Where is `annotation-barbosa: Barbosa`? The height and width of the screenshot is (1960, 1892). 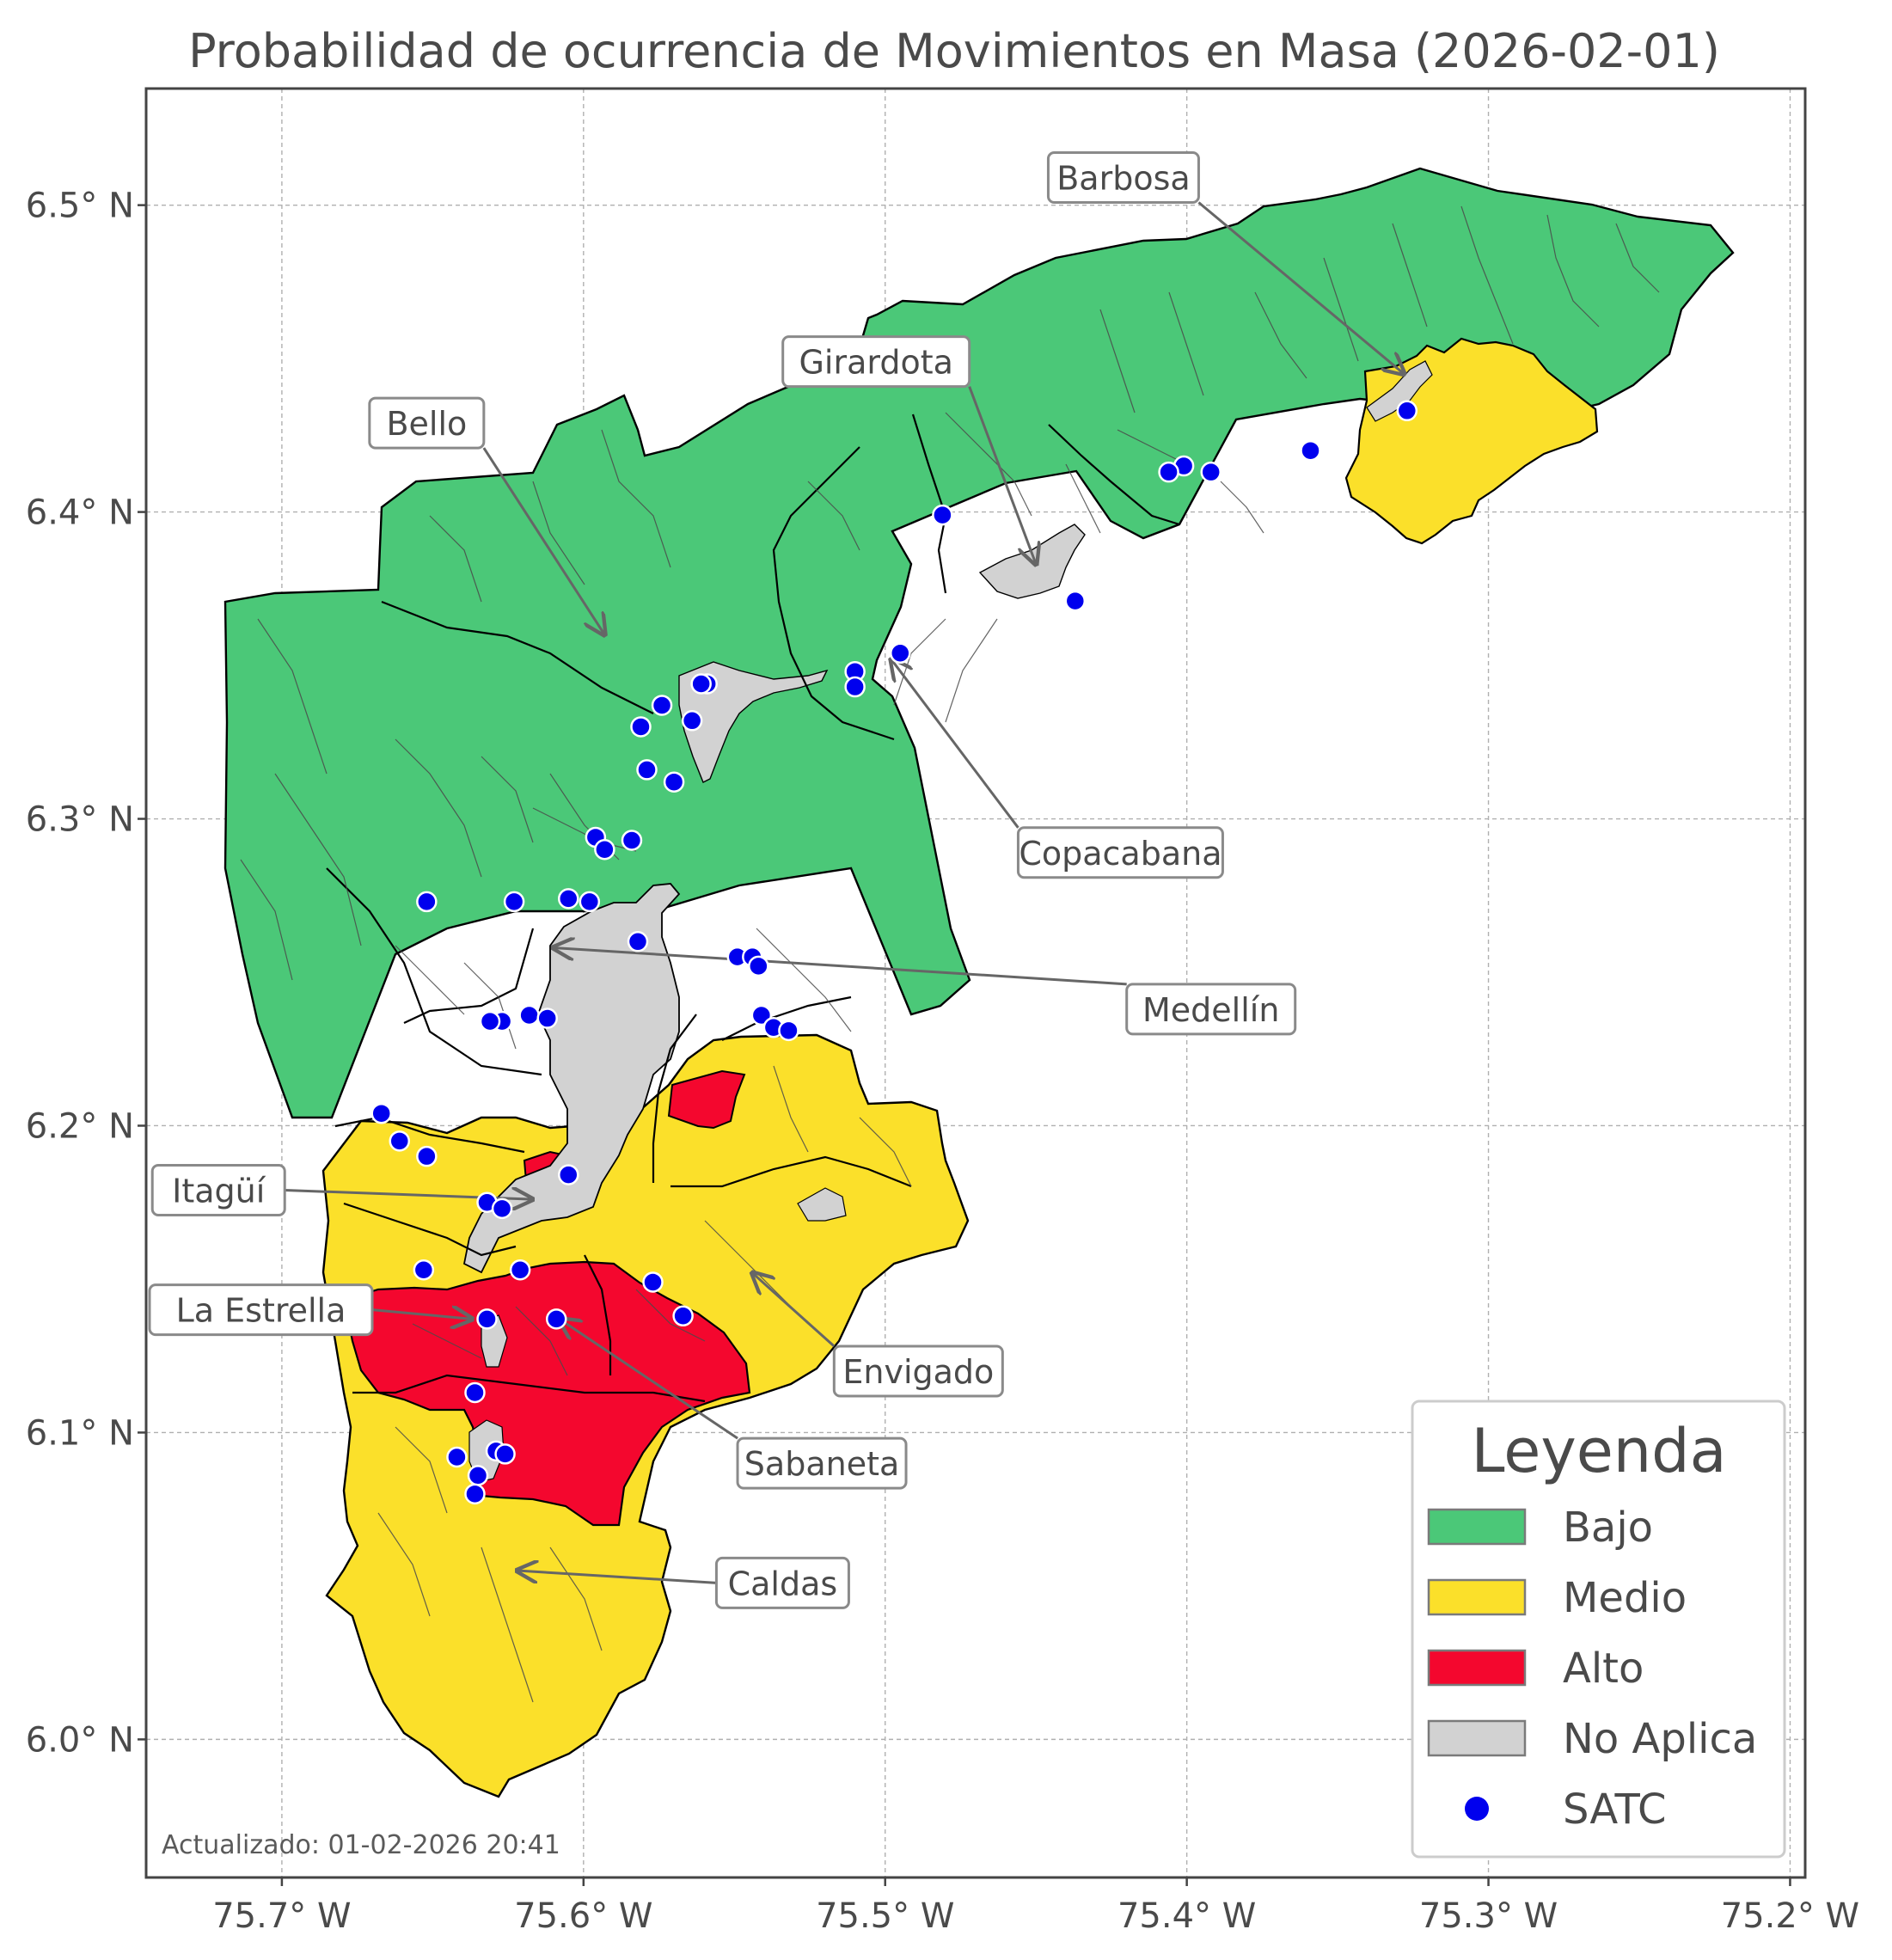 annotation-barbosa: Barbosa is located at coordinates (1225, 262).